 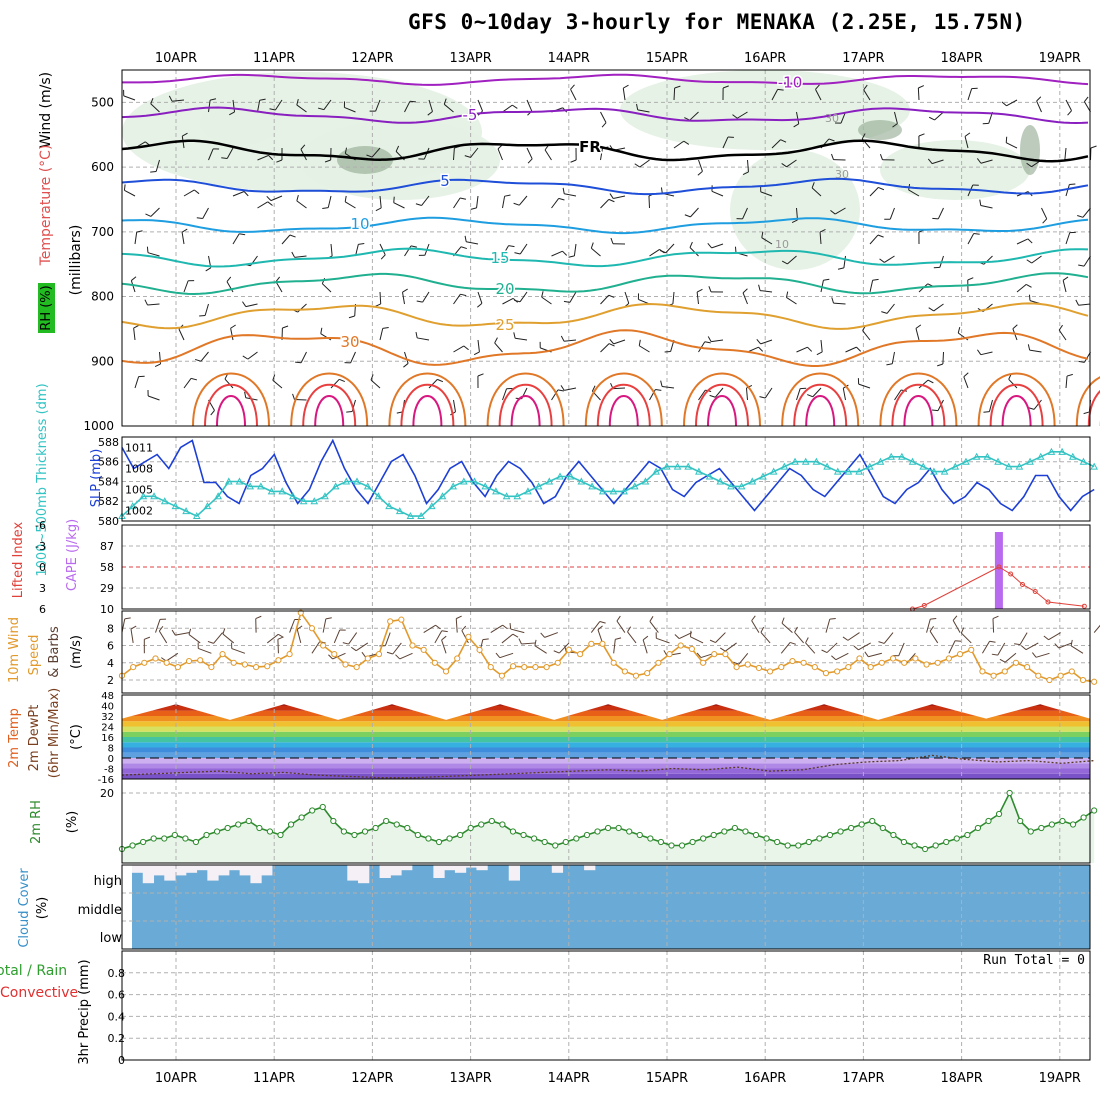 I want to click on ytick-wind10m: 4, so click(x=110, y=663).